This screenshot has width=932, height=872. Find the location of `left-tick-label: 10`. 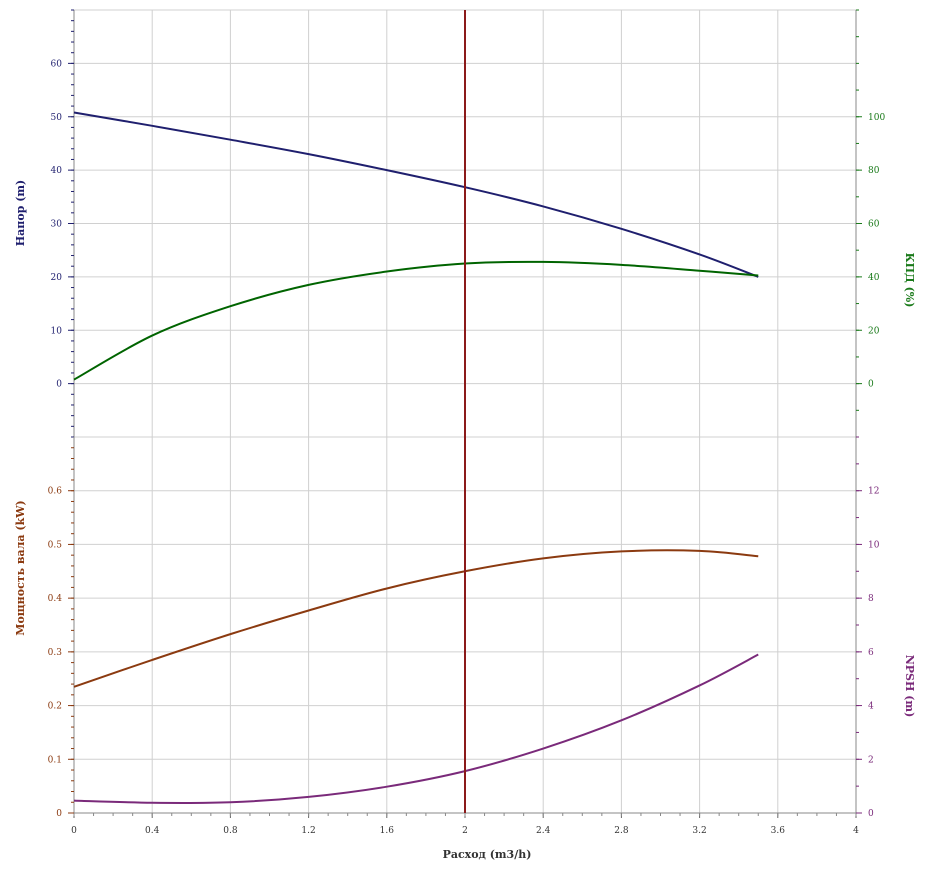

left-tick-label: 10 is located at coordinates (57, 331).